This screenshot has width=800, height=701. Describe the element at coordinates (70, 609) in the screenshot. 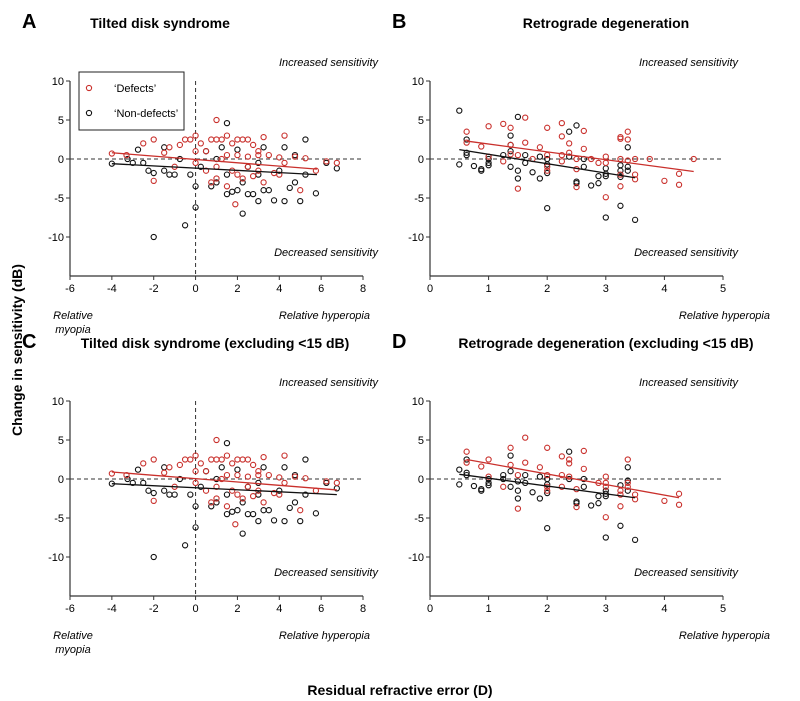

I see `x-tick-label: -6` at that location.